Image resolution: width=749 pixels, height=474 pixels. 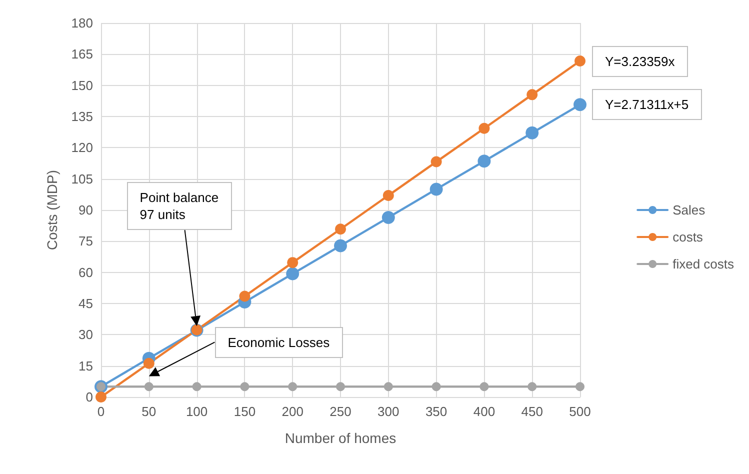 I want to click on x-tick-label: 200, so click(x=293, y=411).